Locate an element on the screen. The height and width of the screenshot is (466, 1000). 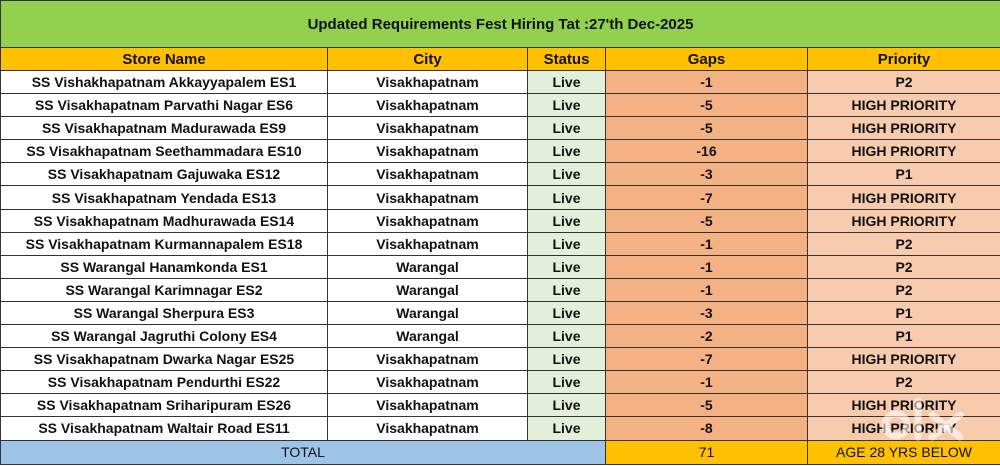
store-name-cell: SS Visakhapatnam Parvathi Nagar ES6 is located at coordinates (164, 105).